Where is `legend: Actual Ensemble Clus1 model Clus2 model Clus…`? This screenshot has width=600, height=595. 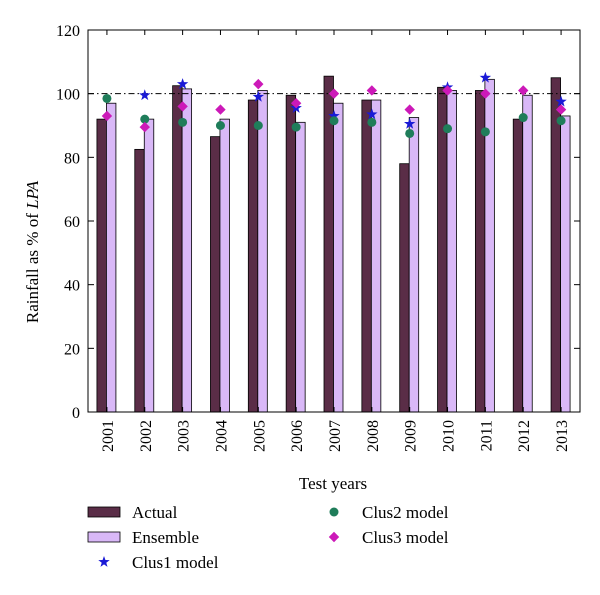
legend: Actual Ensemble Clus1 model Clus2 model Clus… is located at coordinates (268, 537).